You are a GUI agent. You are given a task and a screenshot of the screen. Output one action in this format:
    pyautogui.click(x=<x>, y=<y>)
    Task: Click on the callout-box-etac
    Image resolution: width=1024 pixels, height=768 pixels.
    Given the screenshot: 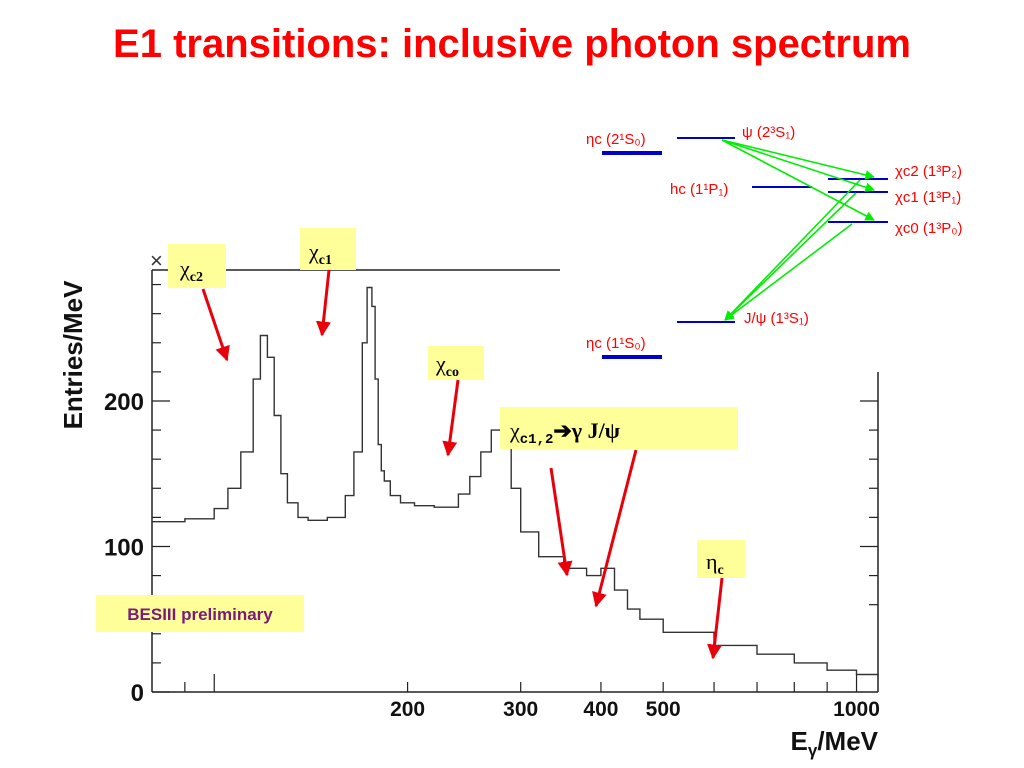 What is the action you would take?
    pyautogui.click(x=721, y=559)
    